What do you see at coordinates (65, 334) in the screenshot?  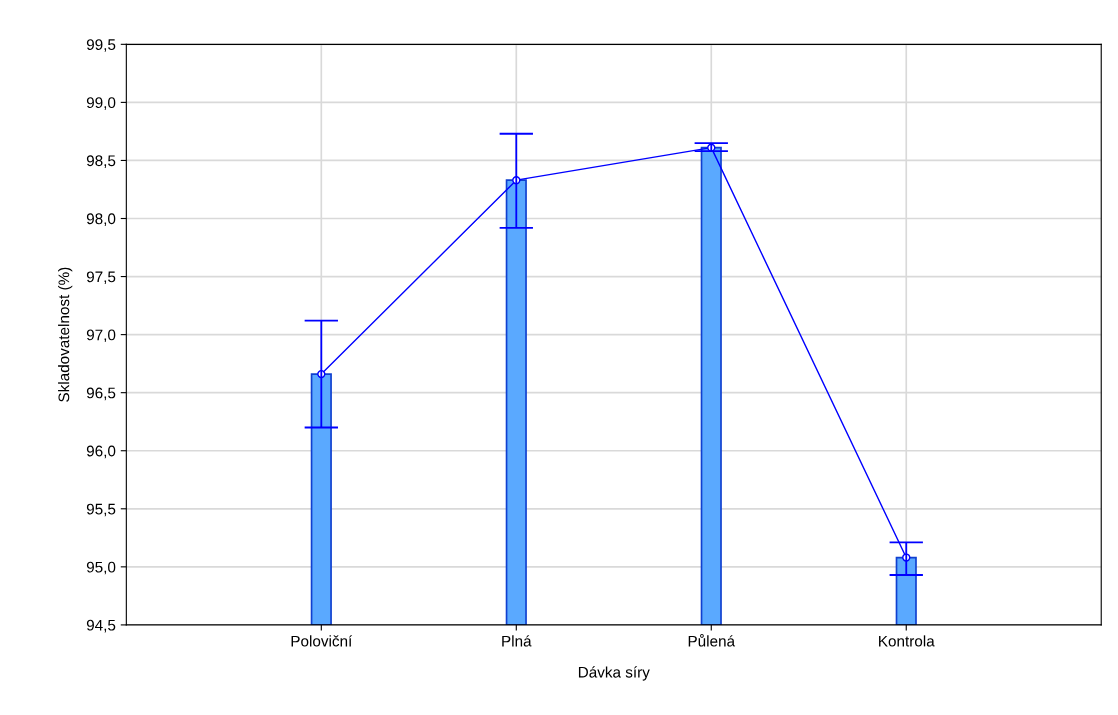 I see `y-axis-title: Skladovatelnost (%)` at bounding box center [65, 334].